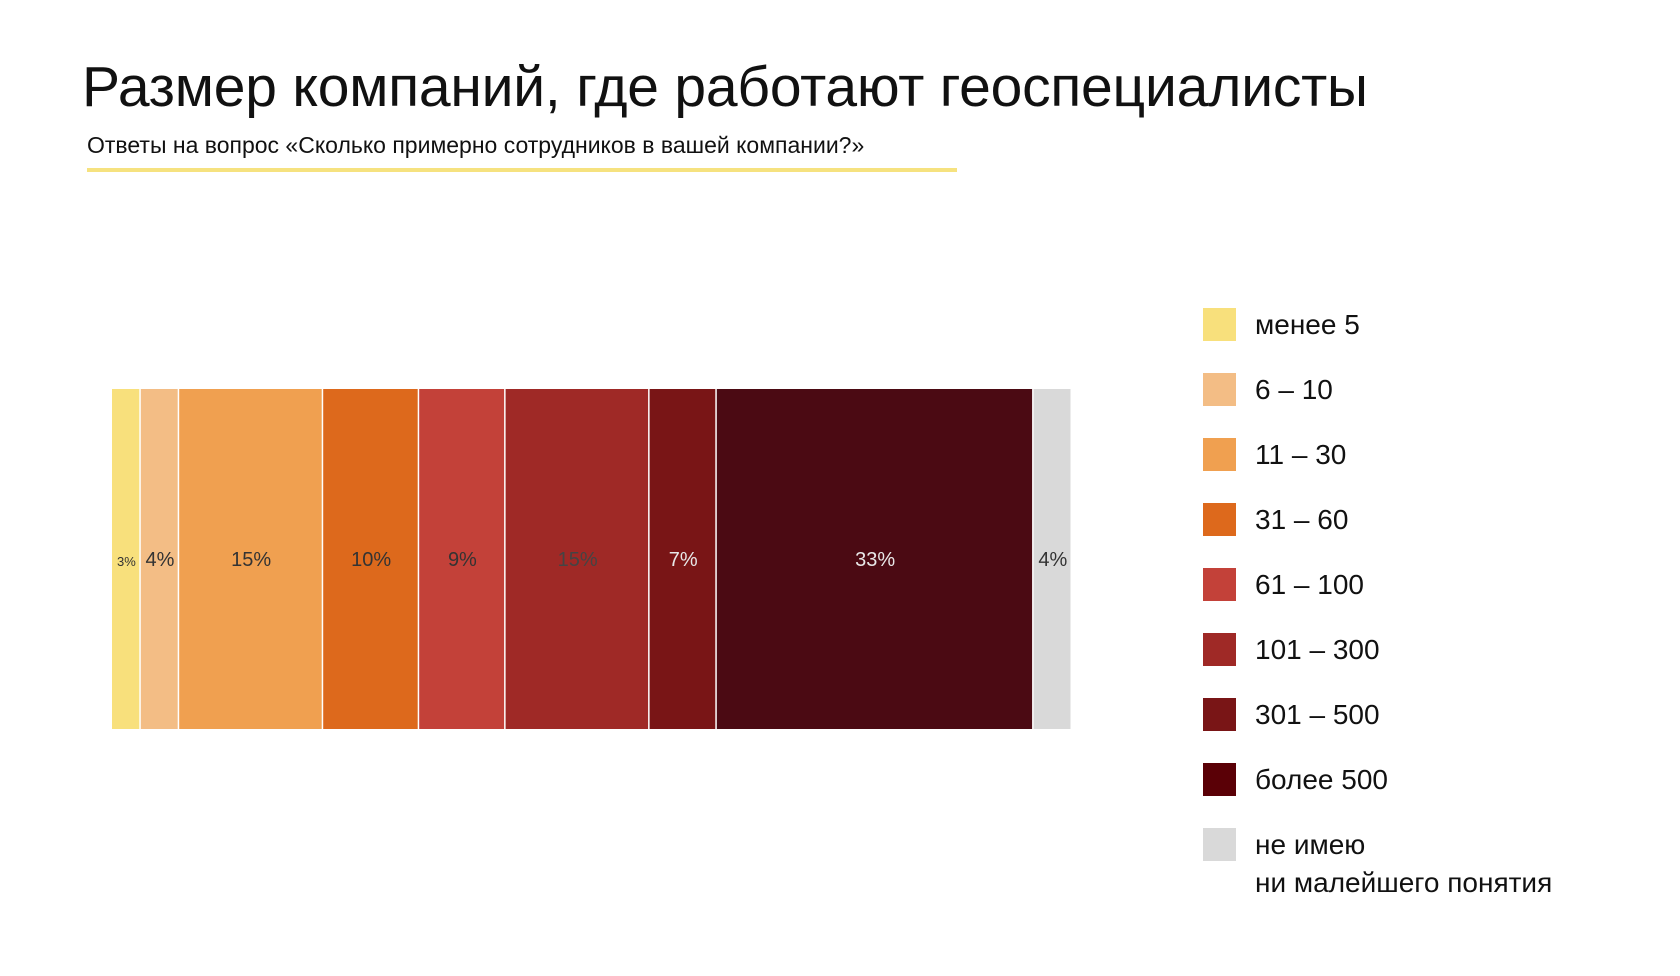 The height and width of the screenshot is (976, 1680). I want to click on subtitle-underline, so click(522, 170).